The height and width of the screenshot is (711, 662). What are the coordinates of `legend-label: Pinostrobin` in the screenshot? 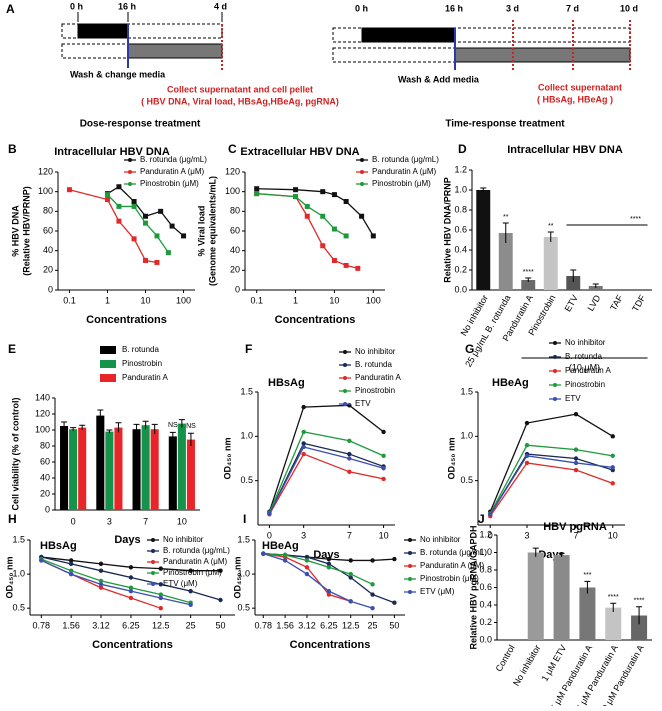 It's located at (585, 384).